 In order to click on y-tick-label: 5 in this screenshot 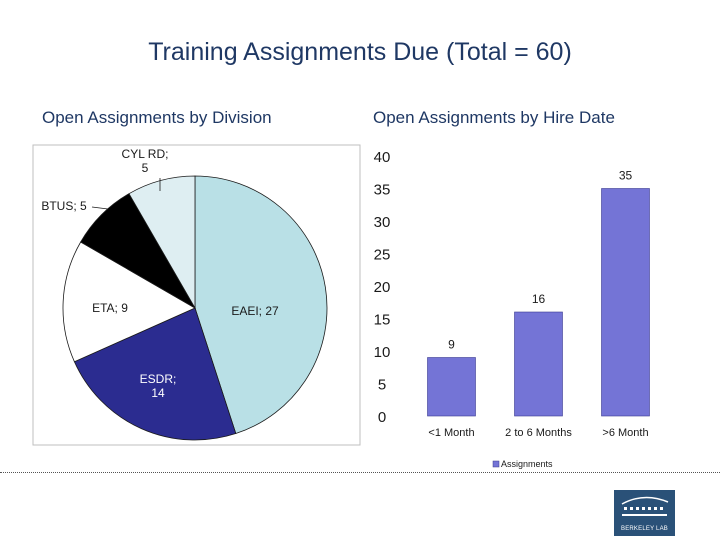, I will do `click(382, 385)`.